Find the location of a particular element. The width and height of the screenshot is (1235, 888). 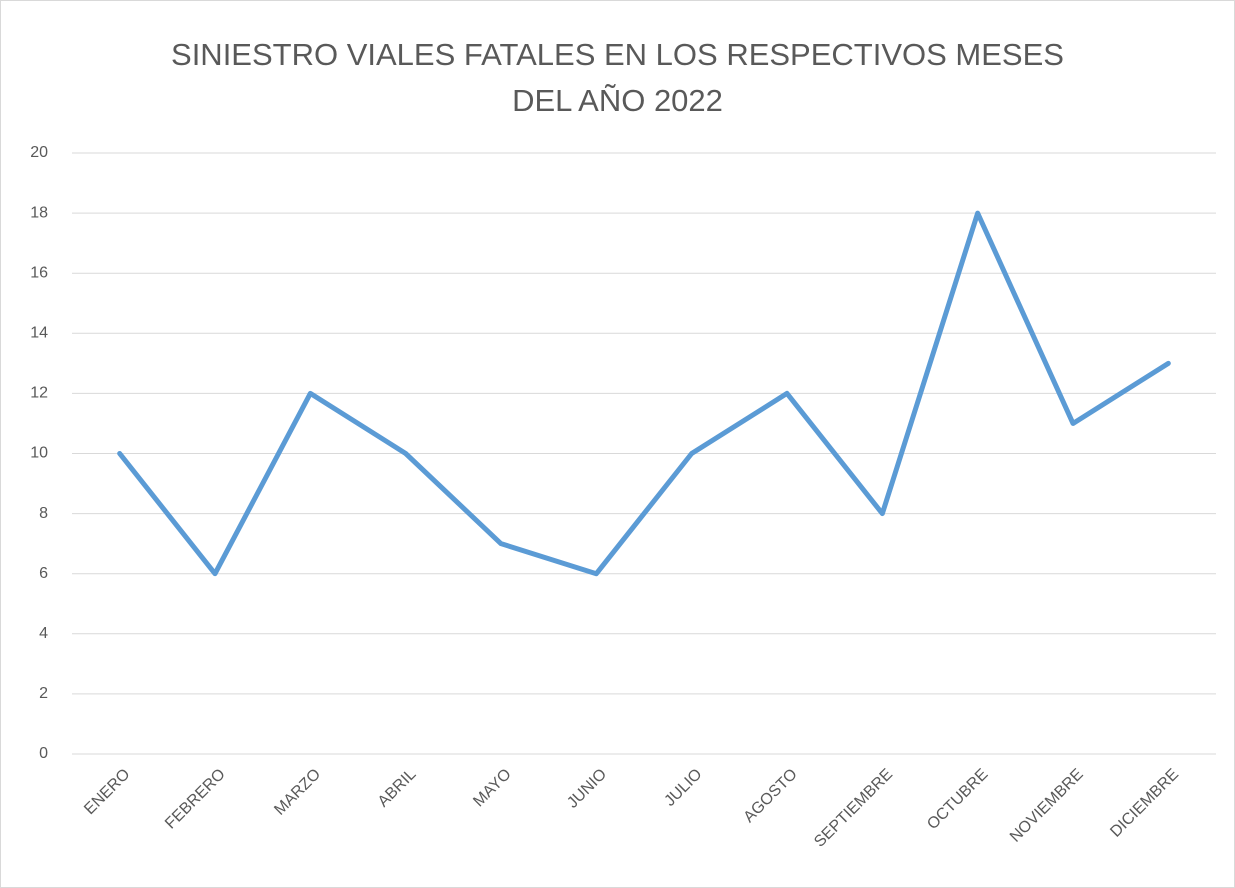

y-tick-label: 2 is located at coordinates (43, 693).